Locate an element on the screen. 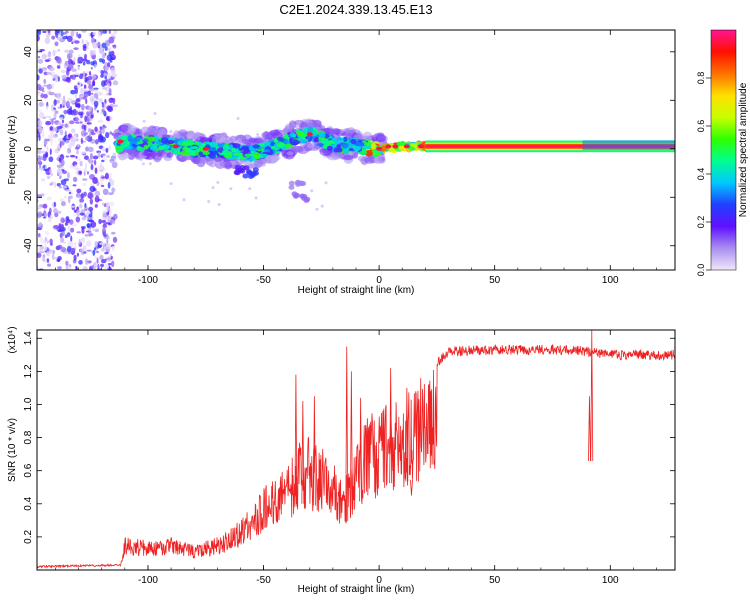  y-tick-label: -40 is located at coordinates (28, 245).